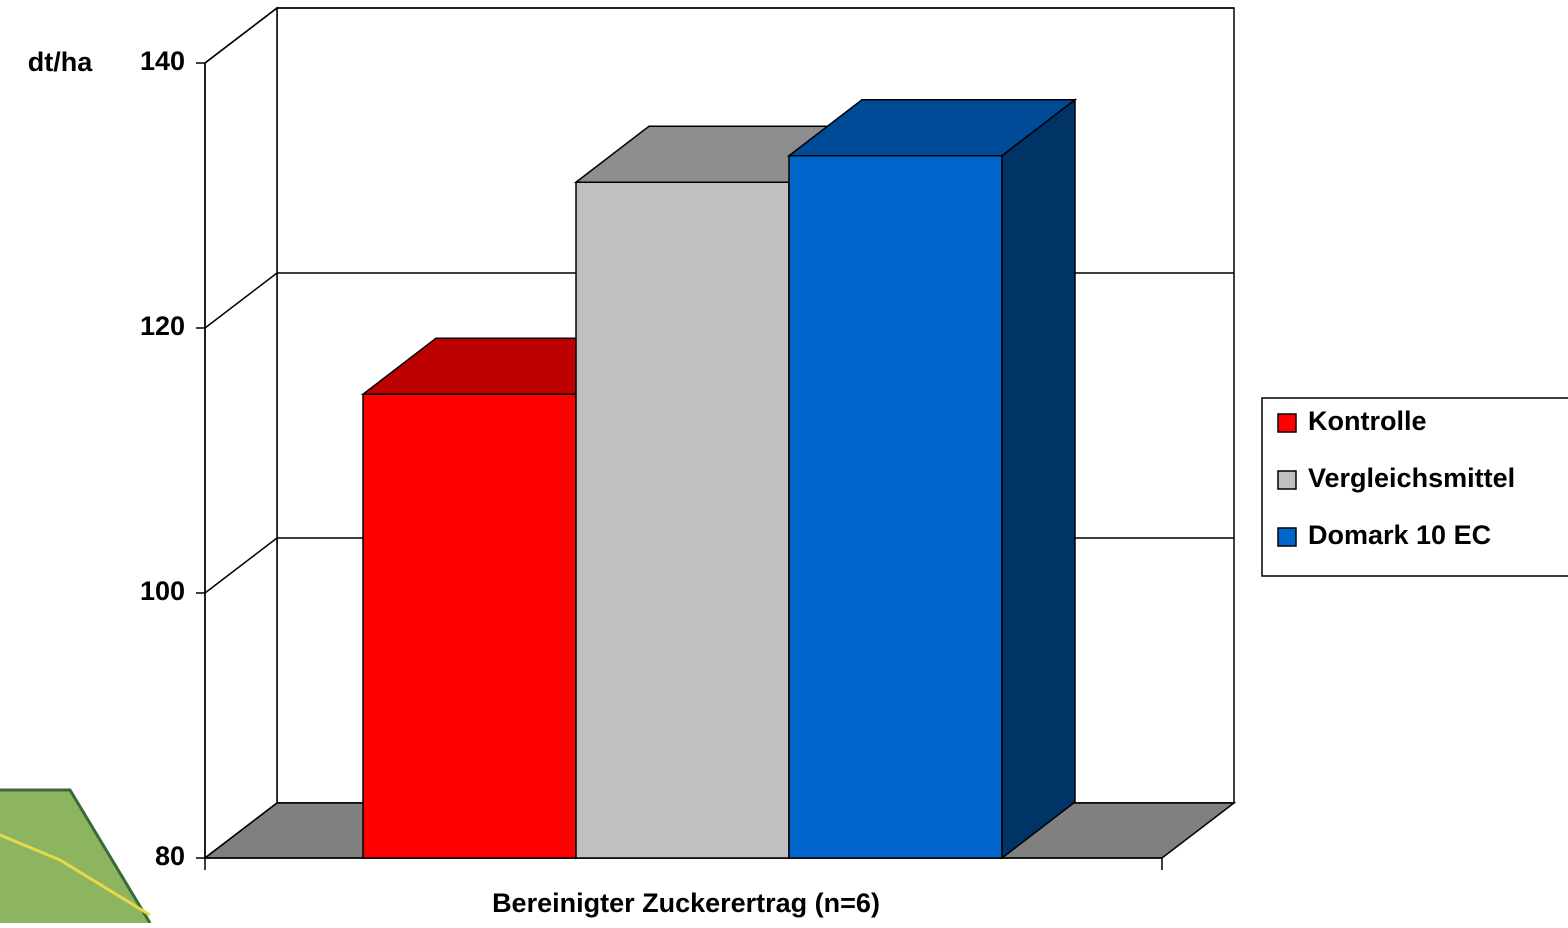 The height and width of the screenshot is (928, 1568). Describe the element at coordinates (1399, 535) in the screenshot. I see `legend-label: Domark 10 EC` at that location.